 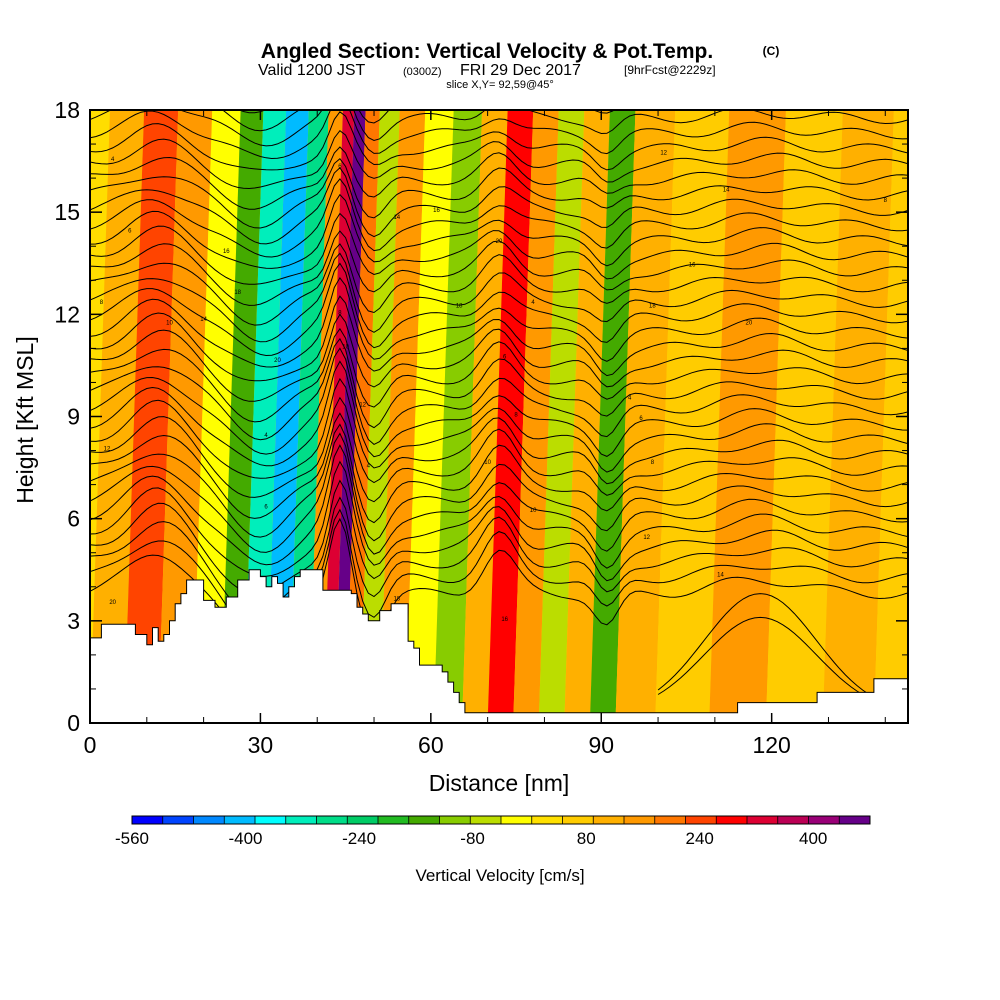 I want to click on colorbar-tick-label: 80, so click(x=586, y=838).